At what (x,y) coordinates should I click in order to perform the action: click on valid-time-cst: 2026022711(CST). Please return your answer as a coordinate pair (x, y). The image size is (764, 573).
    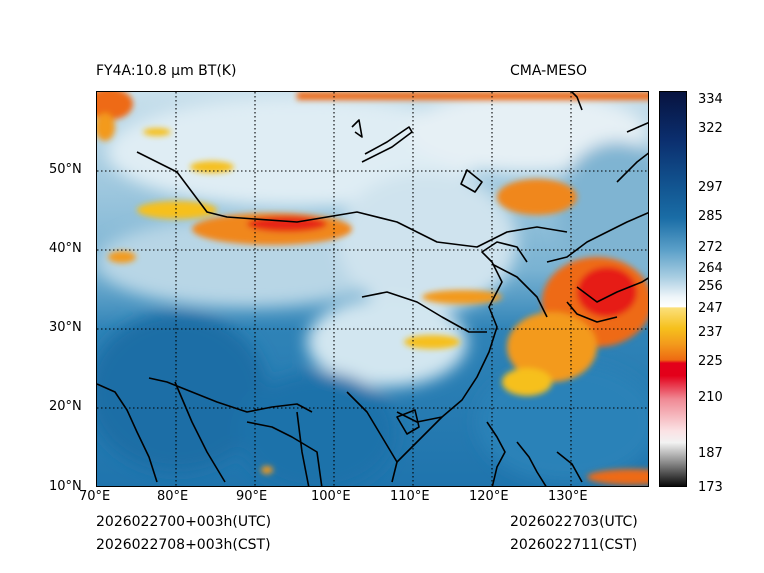
    Looking at the image, I should click on (574, 545).